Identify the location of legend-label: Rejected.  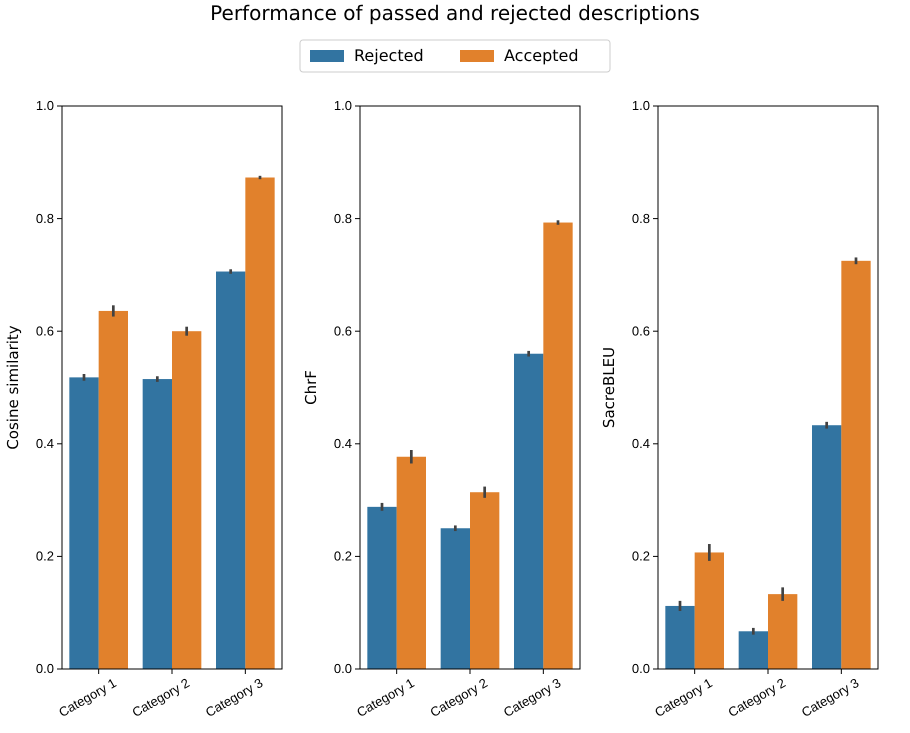
(389, 55).